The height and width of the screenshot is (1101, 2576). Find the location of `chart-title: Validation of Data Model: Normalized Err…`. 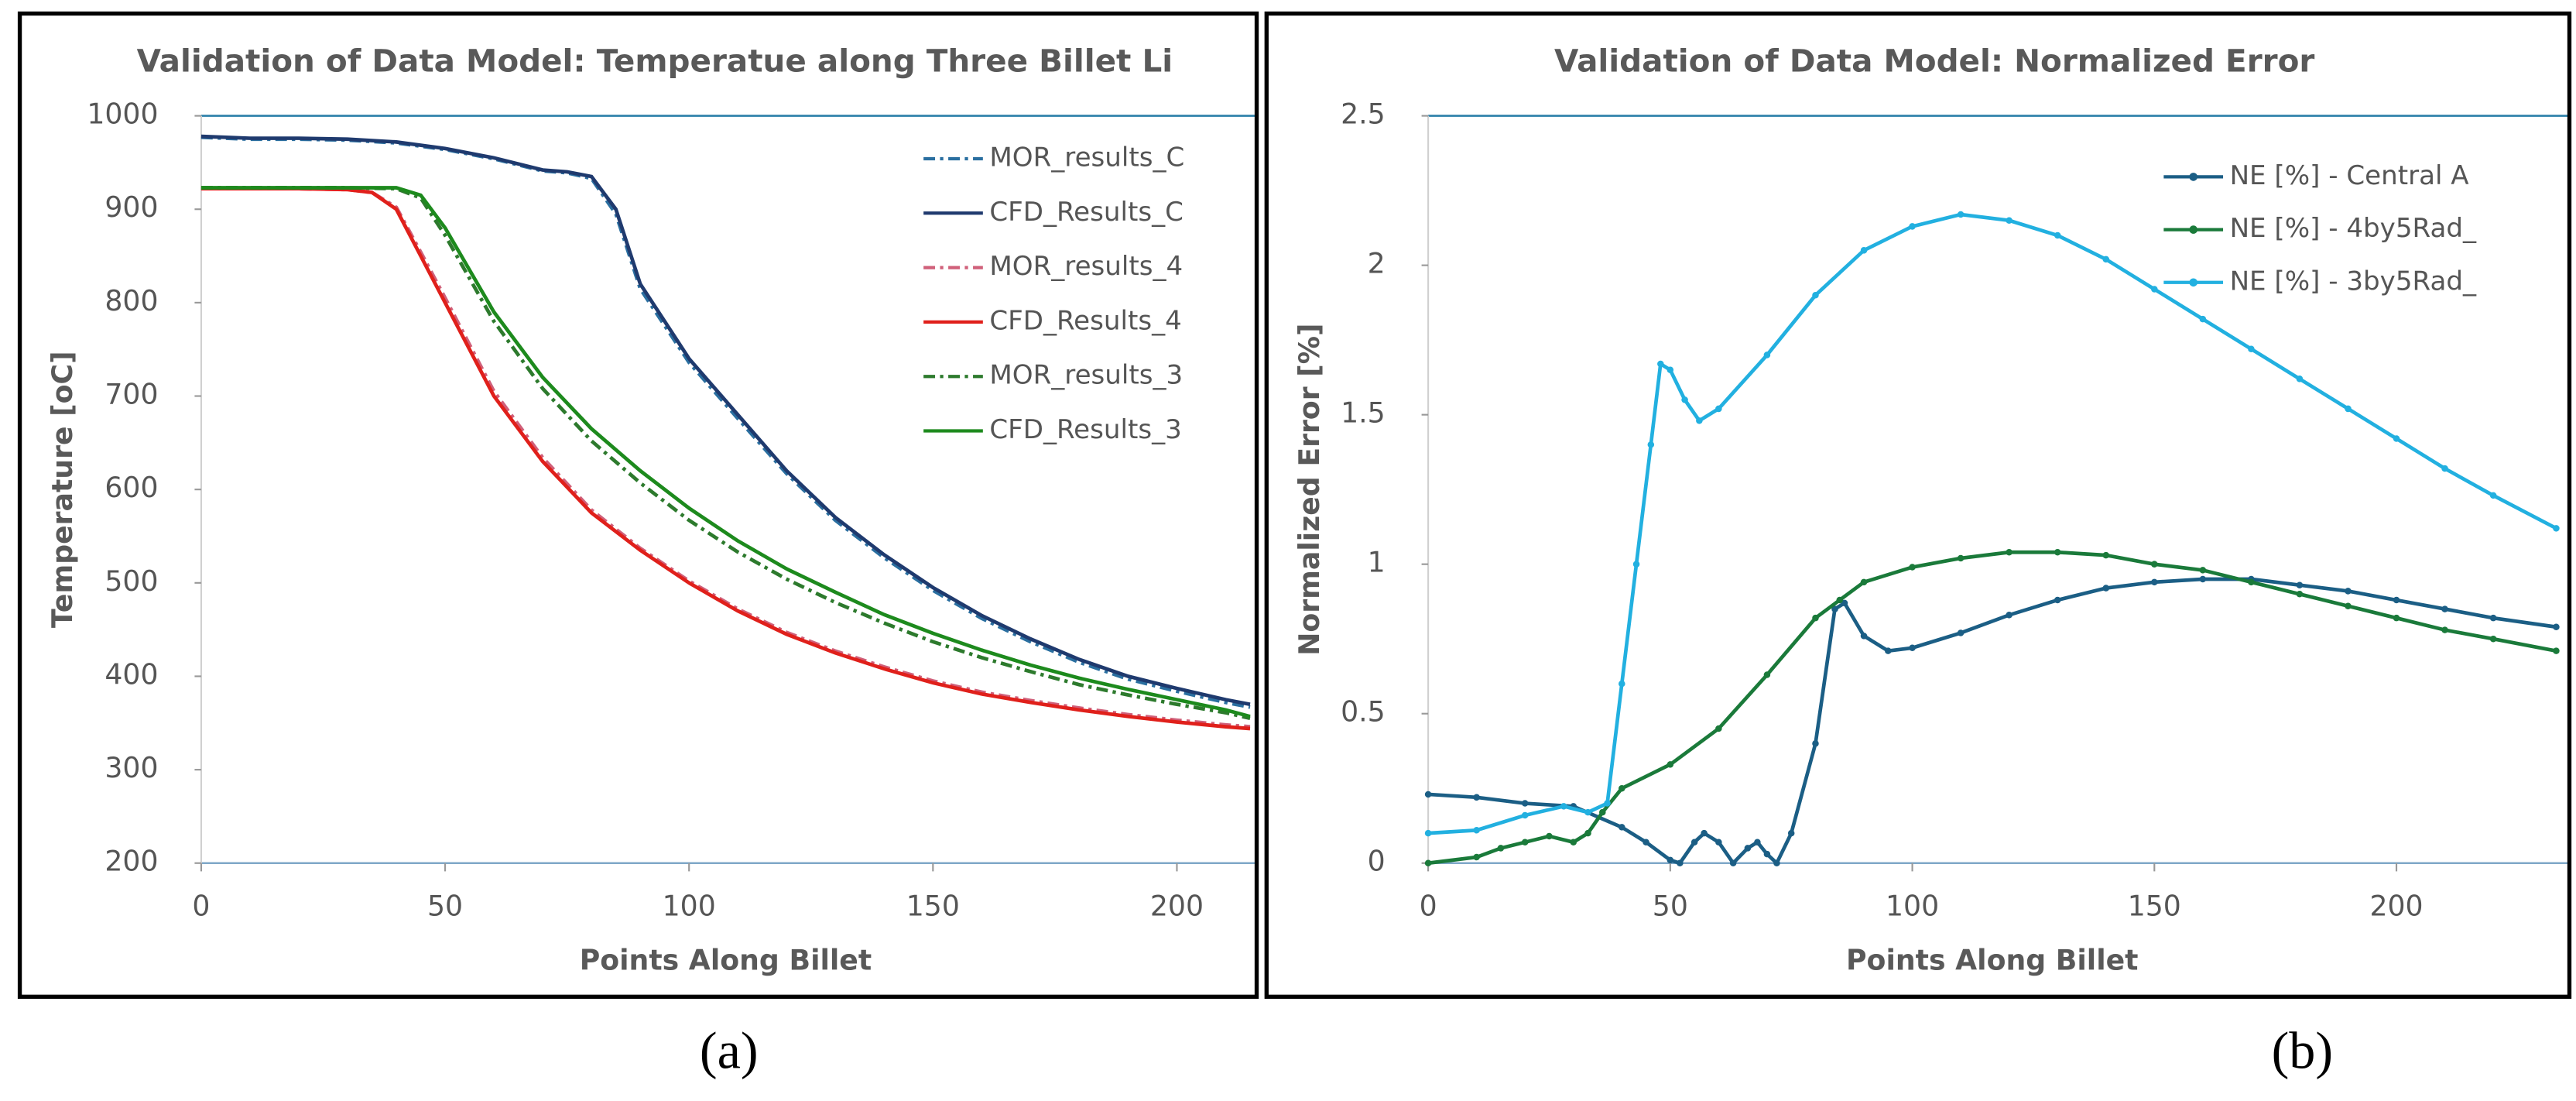

chart-title: Validation of Data Model: Normalized Err… is located at coordinates (1934, 60).